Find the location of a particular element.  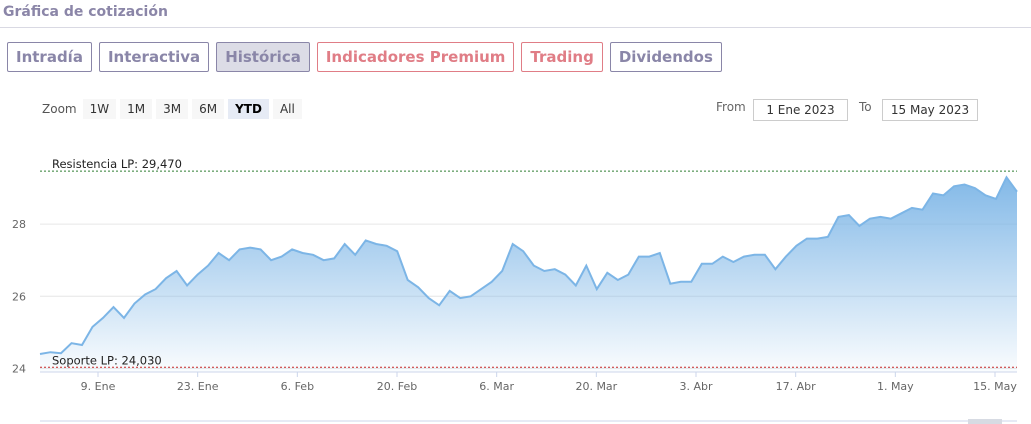

to-date-input: 15 May 2023 is located at coordinates (930, 110).